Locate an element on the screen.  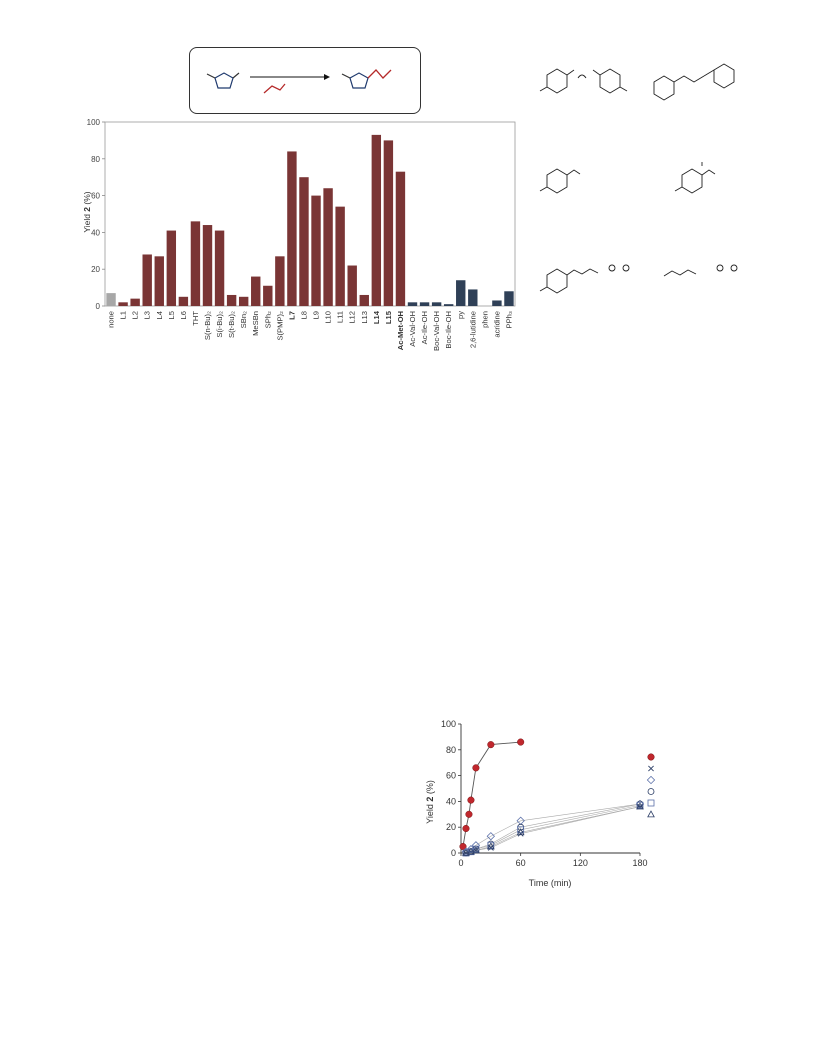
bar-ytick-label: 100 is located at coordinates (94, 122).